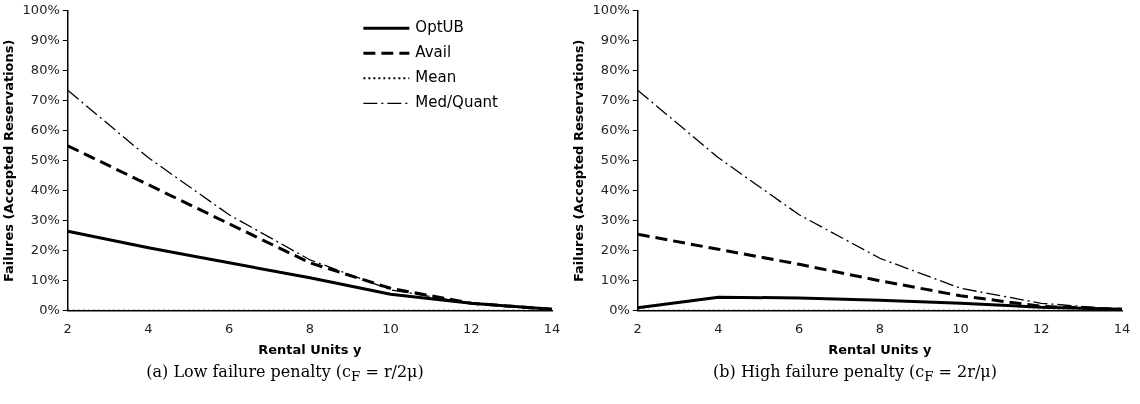 This screenshot has width=1140, height=404. I want to click on legend-label: Mean, so click(436, 77).